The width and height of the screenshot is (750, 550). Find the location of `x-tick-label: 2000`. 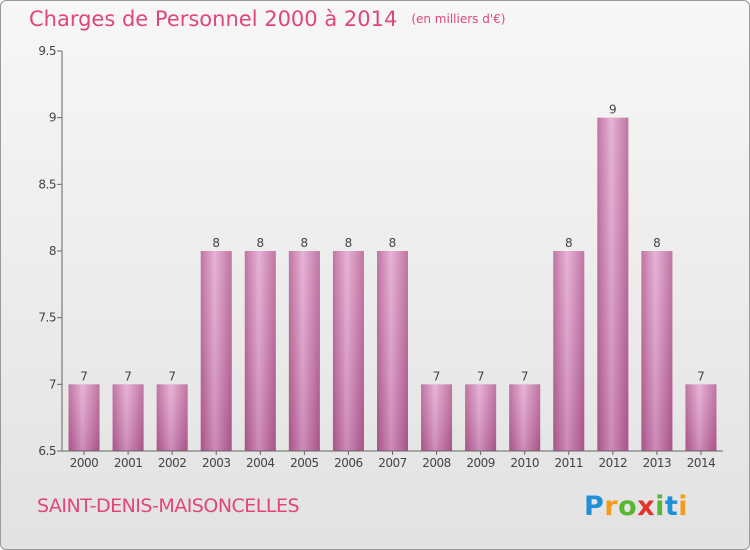

x-tick-label: 2000 is located at coordinates (84, 463).